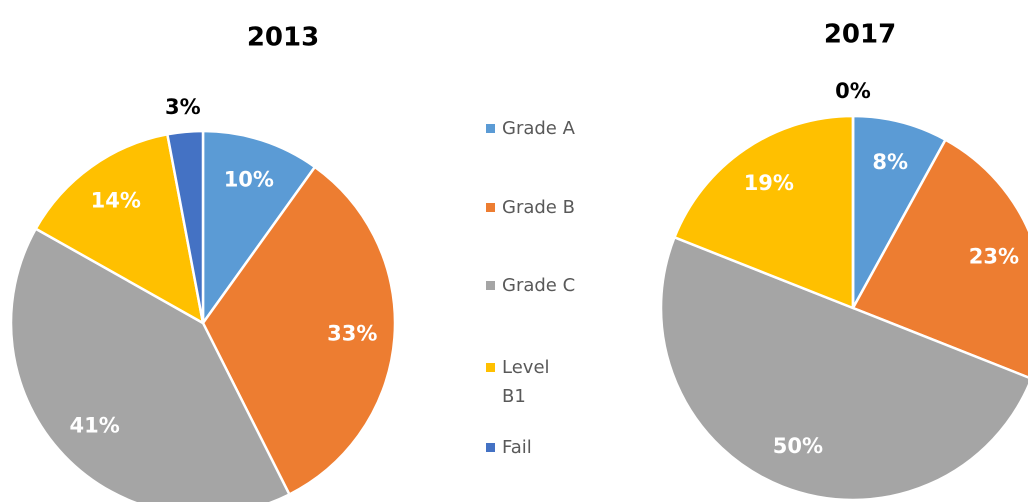 The width and height of the screenshot is (1028, 502). I want to click on legend-item: Grade C, so click(536, 285).